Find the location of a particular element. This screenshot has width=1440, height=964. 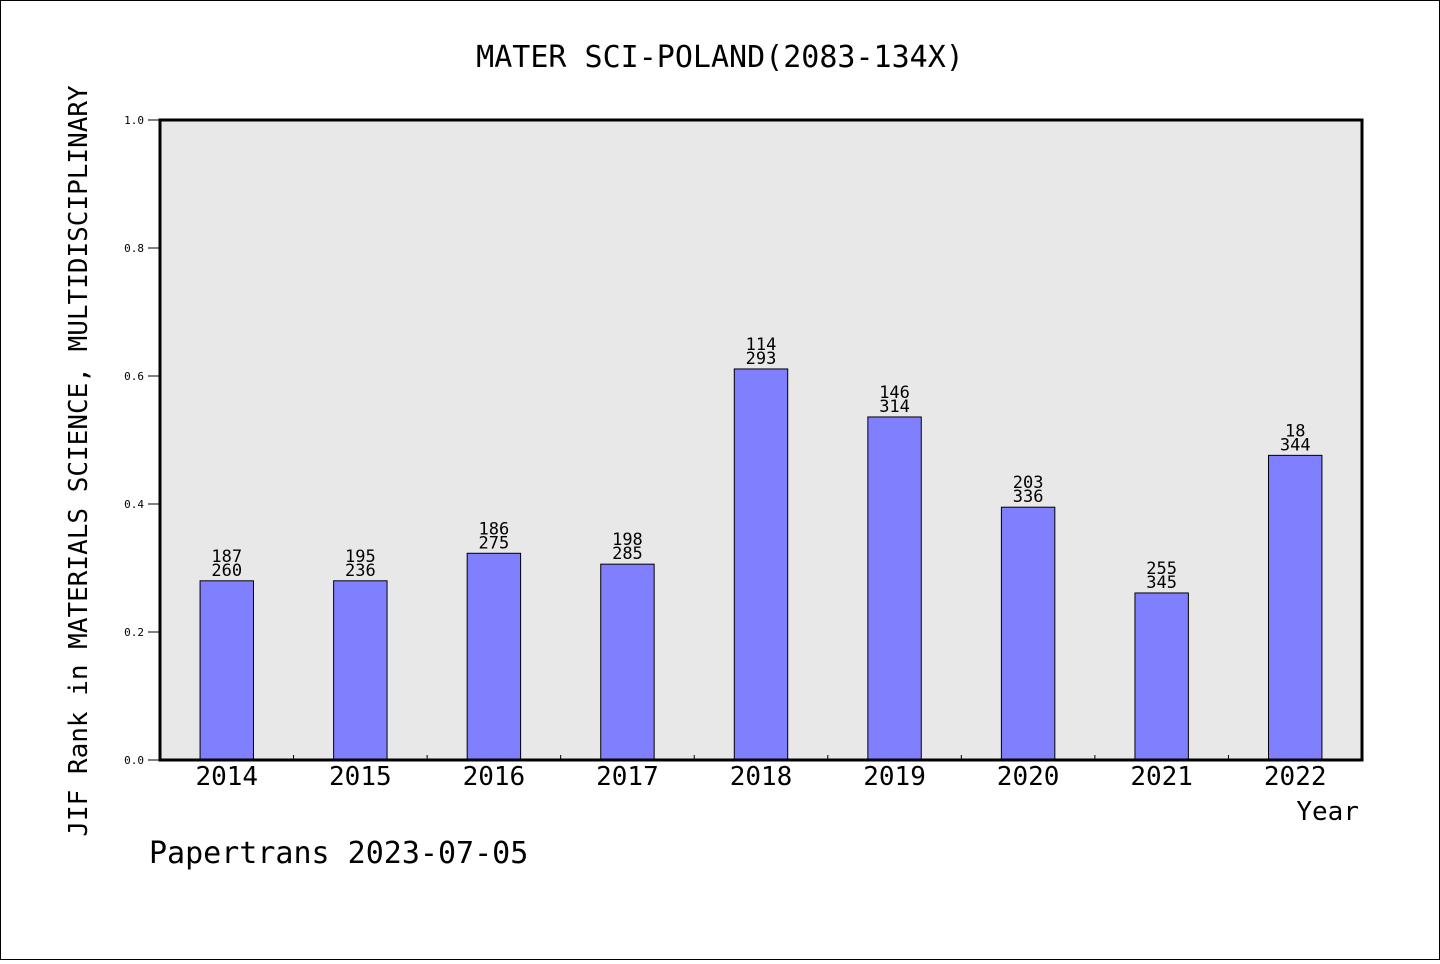

bar-label-bottom: 336 is located at coordinates (1028, 497).